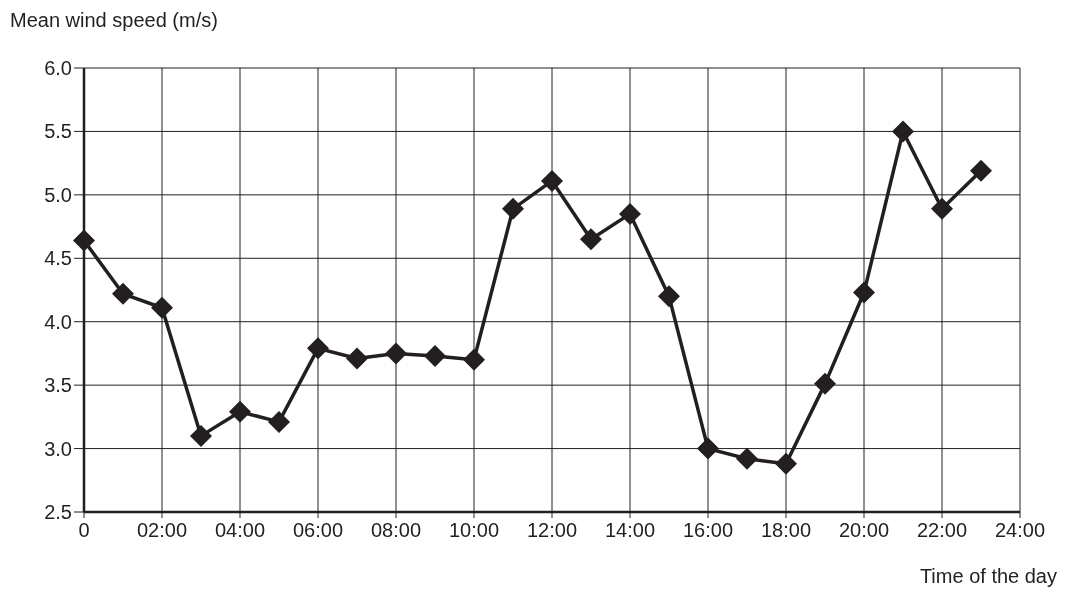  Describe the element at coordinates (58, 321) in the screenshot. I see `y-tick-label: 4.0` at that location.